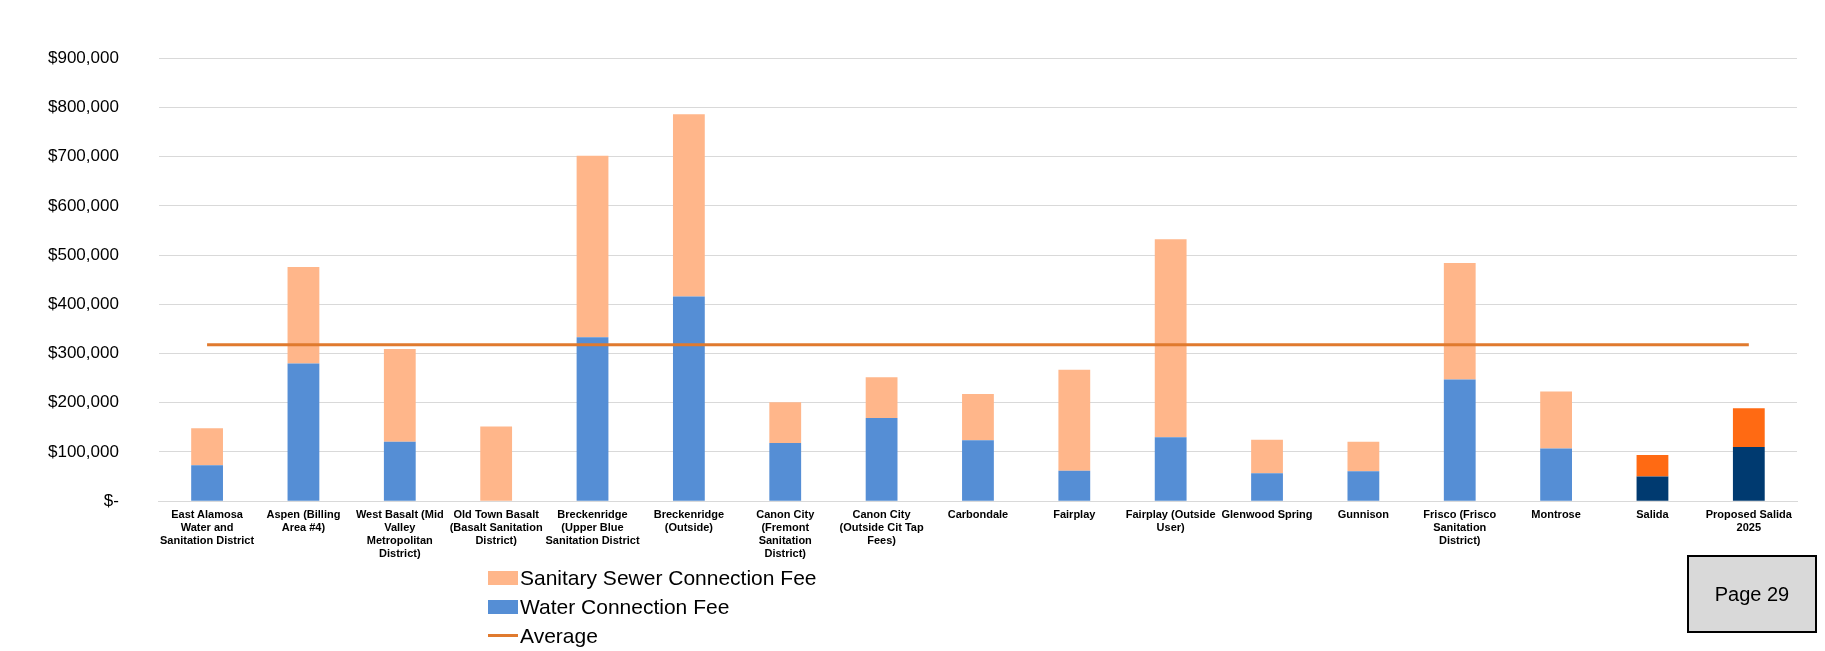  I want to click on x-tick-label: Salida, so click(1653, 513).